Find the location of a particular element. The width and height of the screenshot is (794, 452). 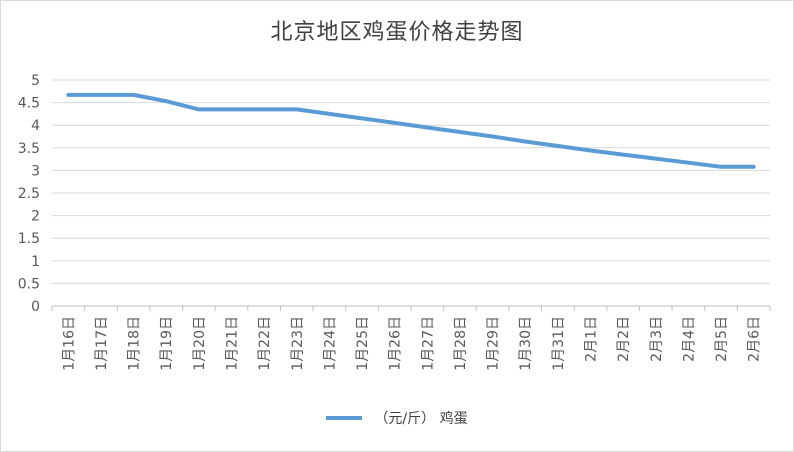

y-tick-label: 0 is located at coordinates (35, 307).